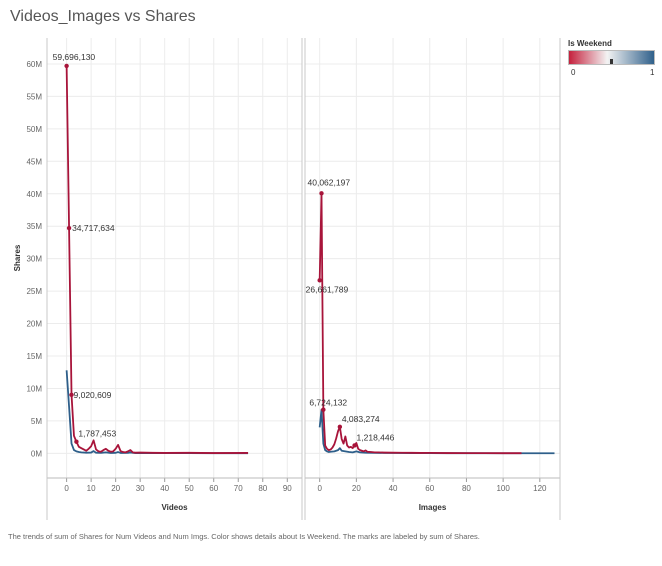 This screenshot has height=566, width=662. I want to click on data-label: 40,062,197, so click(329, 182).